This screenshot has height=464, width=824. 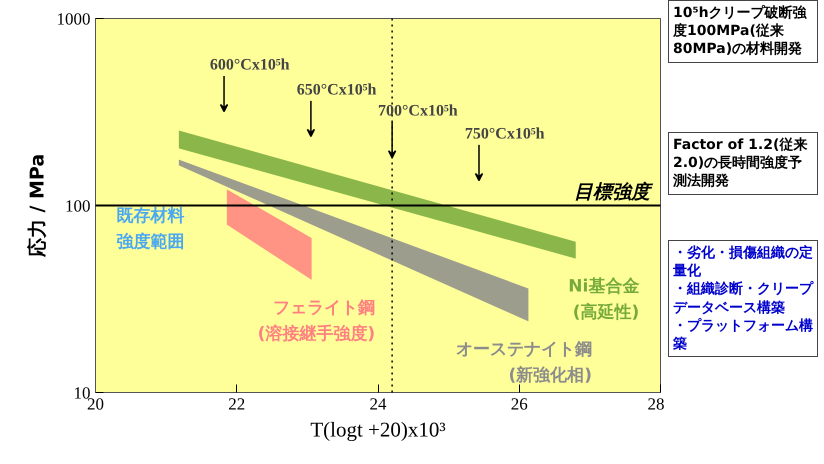 What do you see at coordinates (237, 404) in the screenshot?
I see `x-tick-label: 22` at bounding box center [237, 404].